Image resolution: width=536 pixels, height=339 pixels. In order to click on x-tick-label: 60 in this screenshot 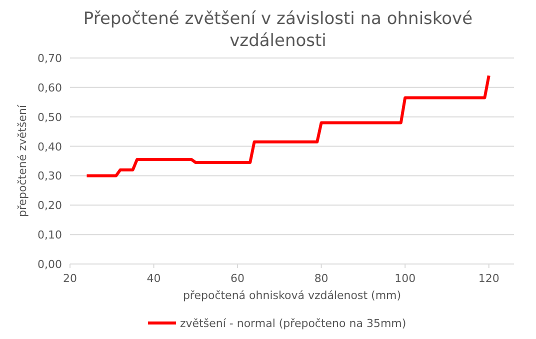, I will do `click(237, 278)`.